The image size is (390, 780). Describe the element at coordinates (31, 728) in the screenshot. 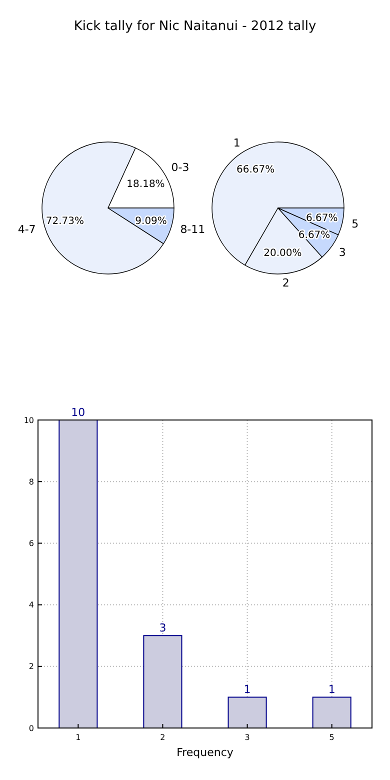

I see `y-tick-label: 0` at that location.